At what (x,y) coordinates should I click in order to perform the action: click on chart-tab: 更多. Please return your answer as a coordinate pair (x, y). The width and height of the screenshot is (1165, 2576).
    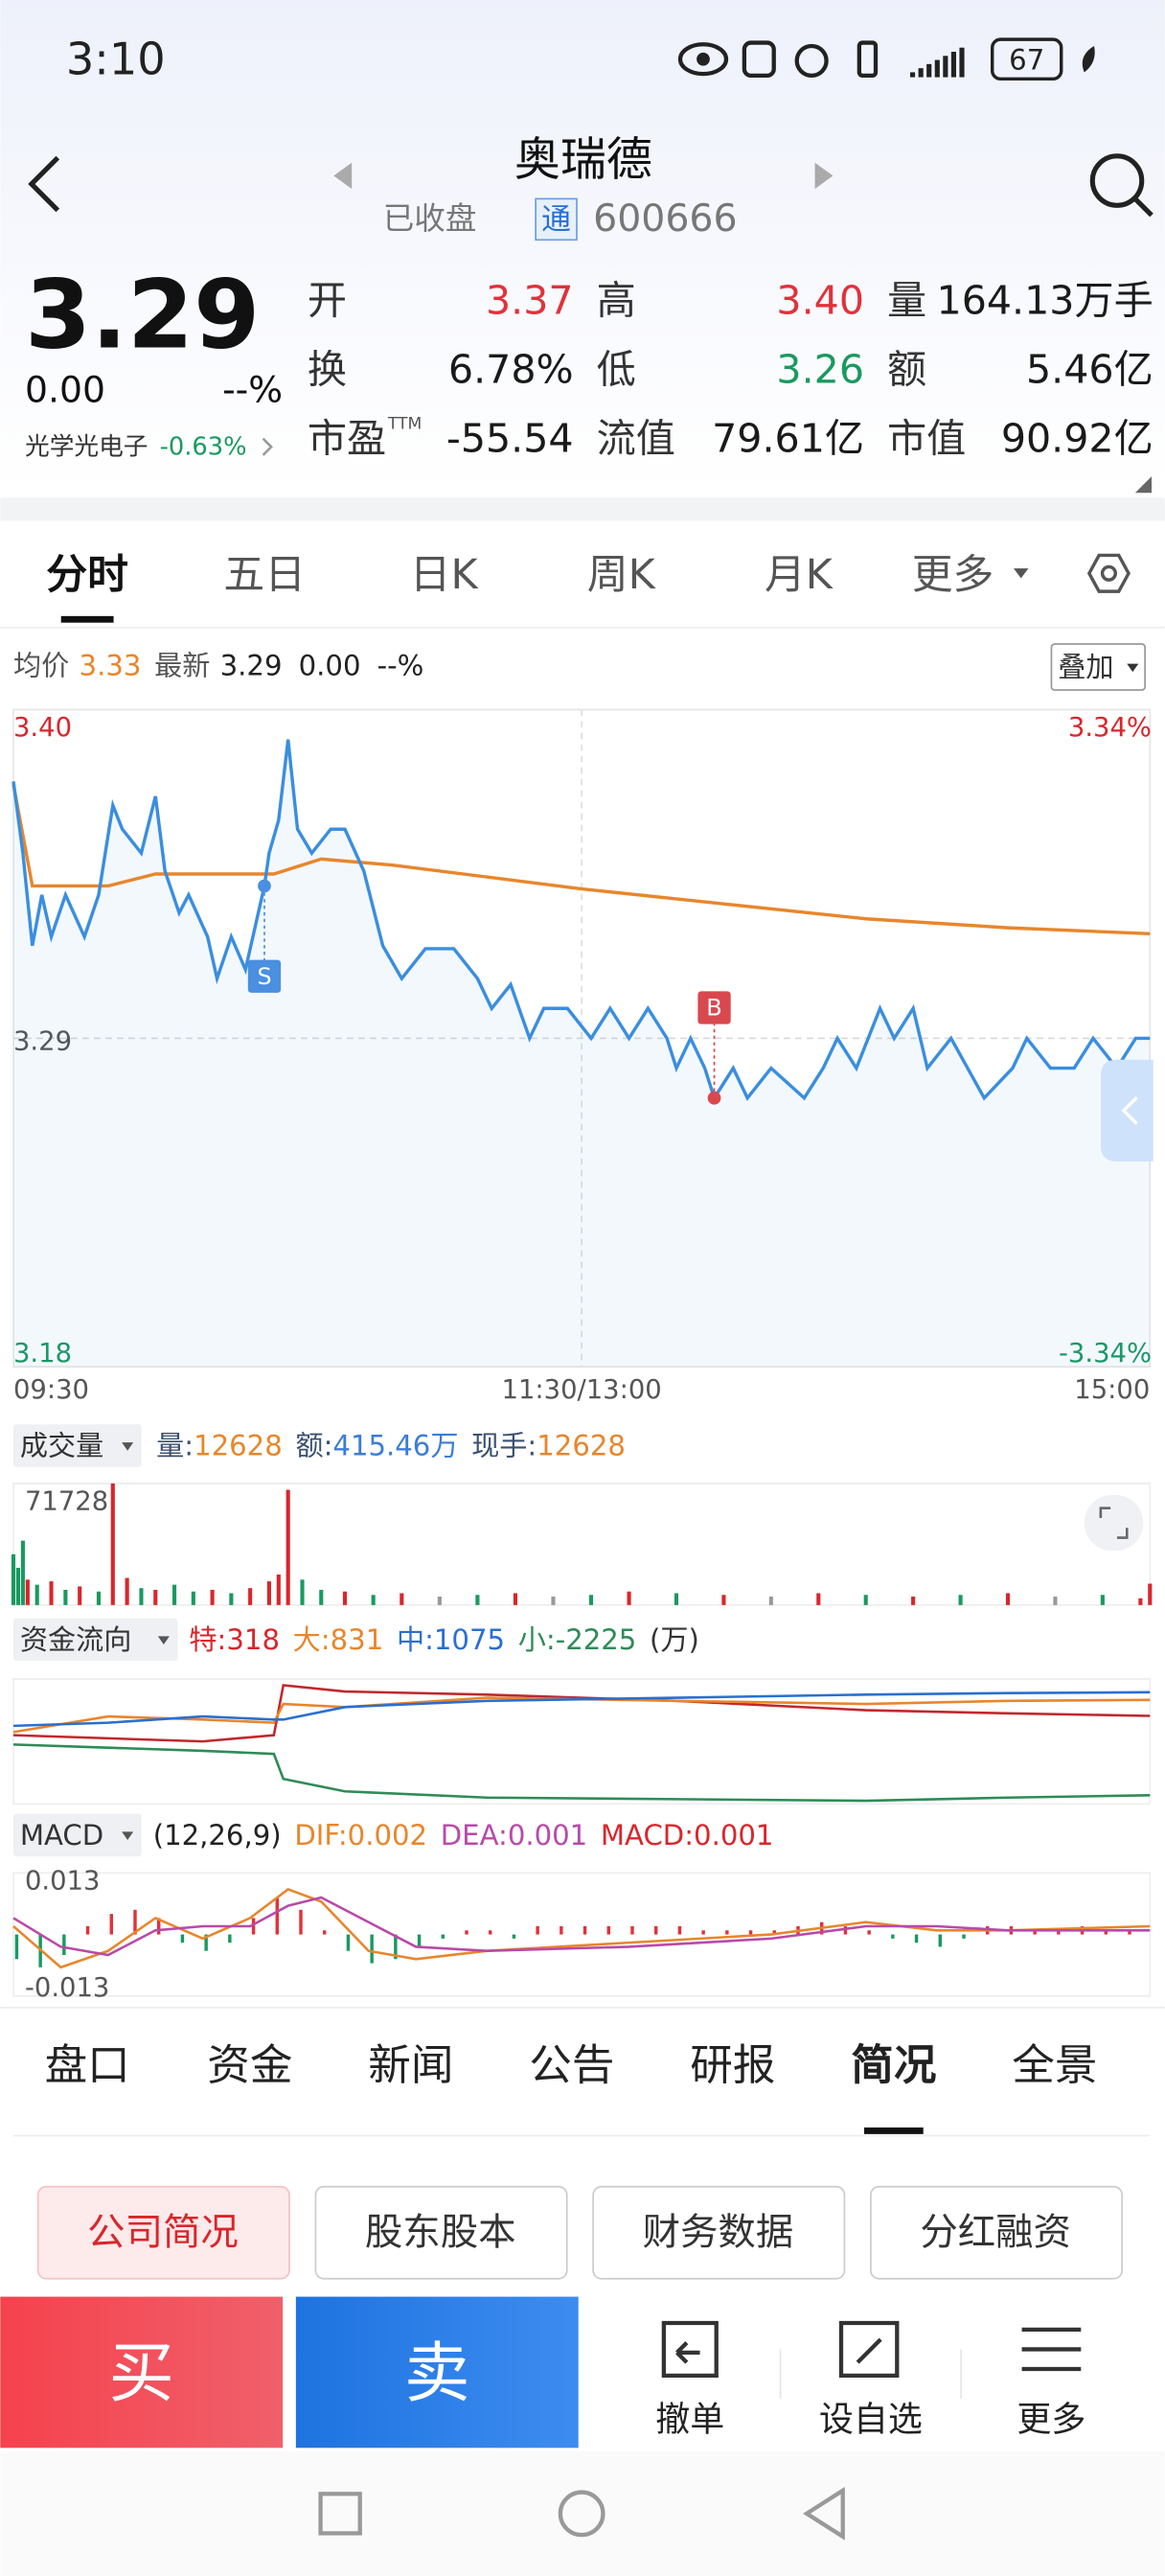
    Looking at the image, I should click on (953, 575).